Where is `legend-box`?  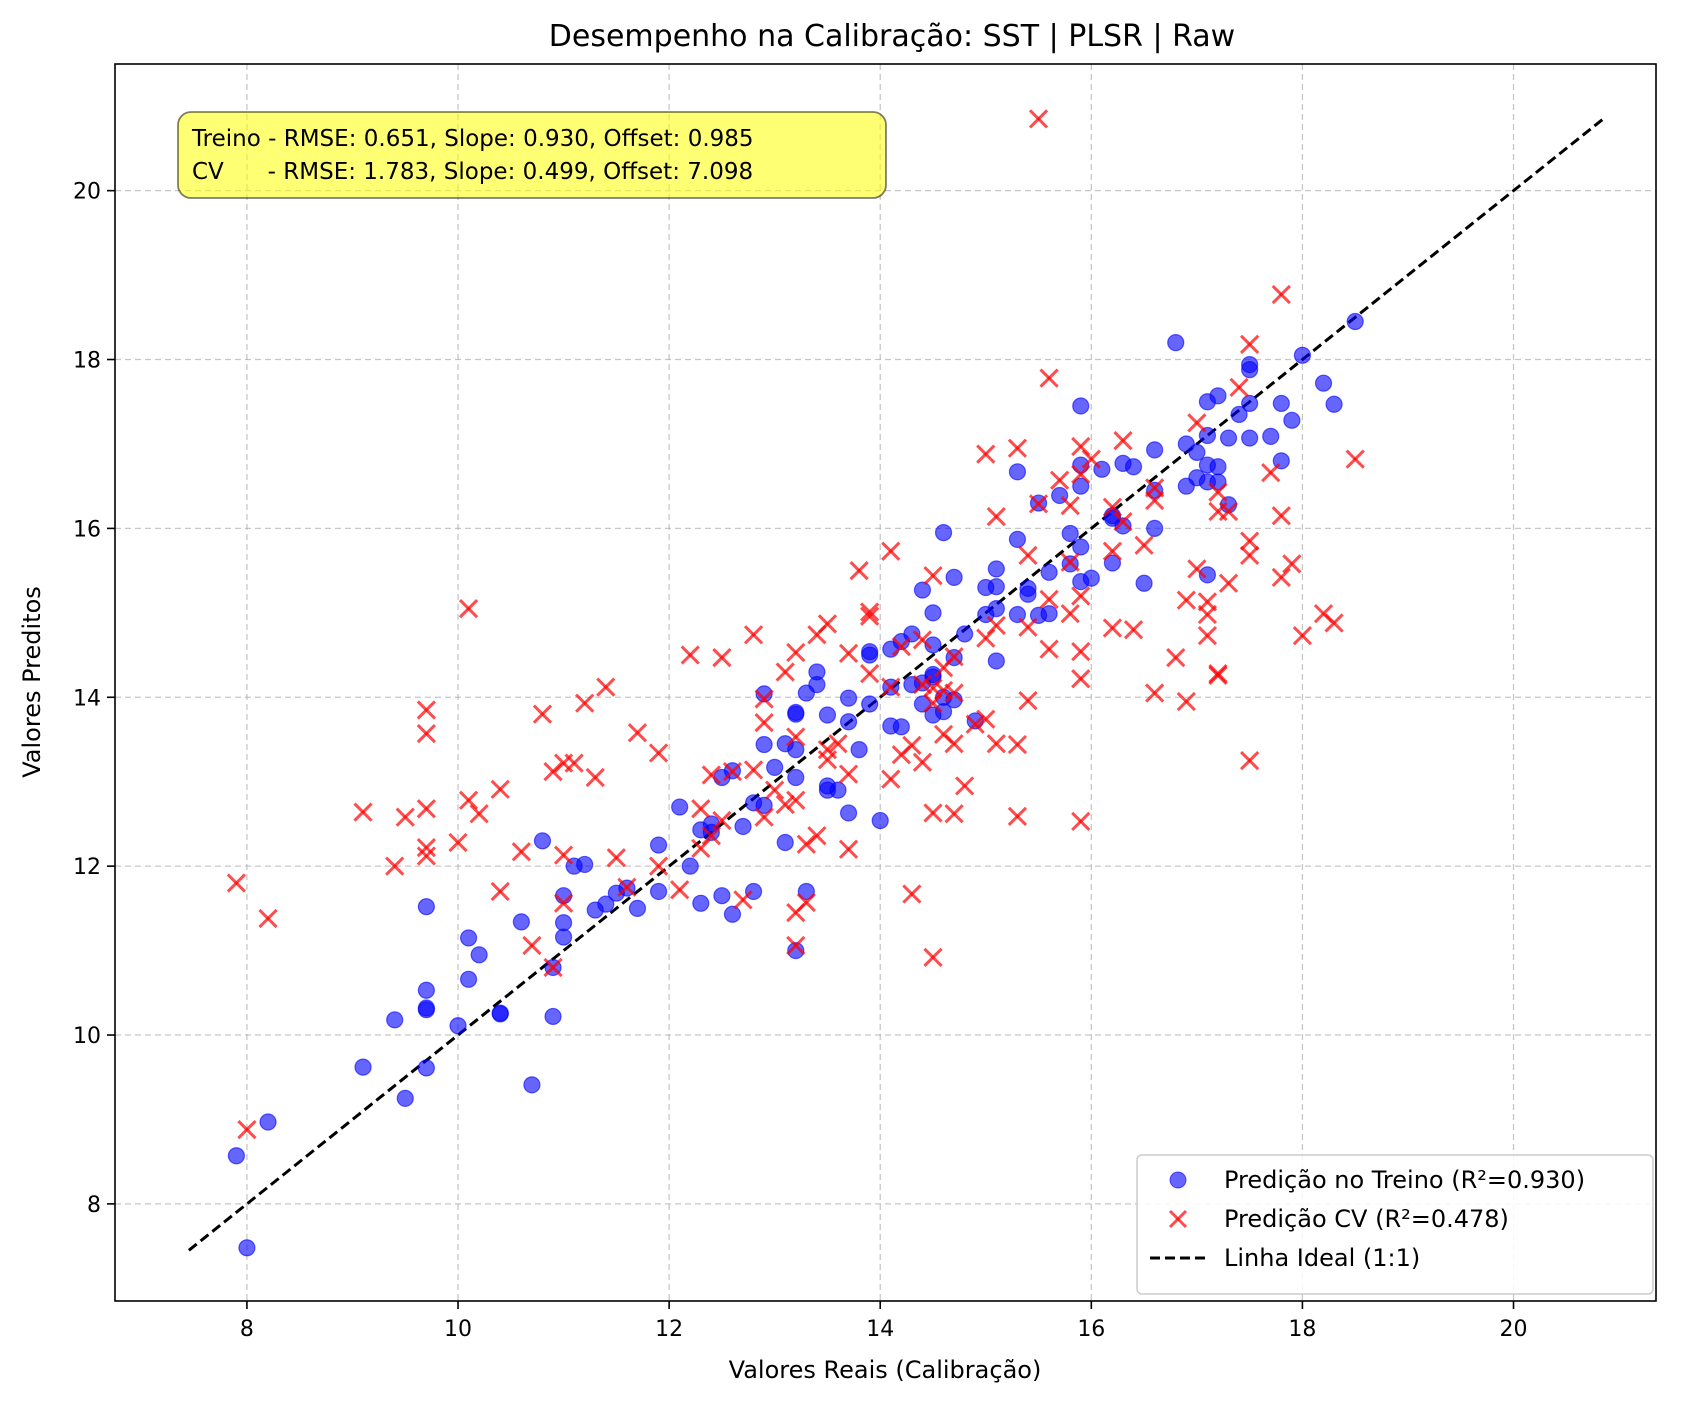 legend-box is located at coordinates (1395, 1224).